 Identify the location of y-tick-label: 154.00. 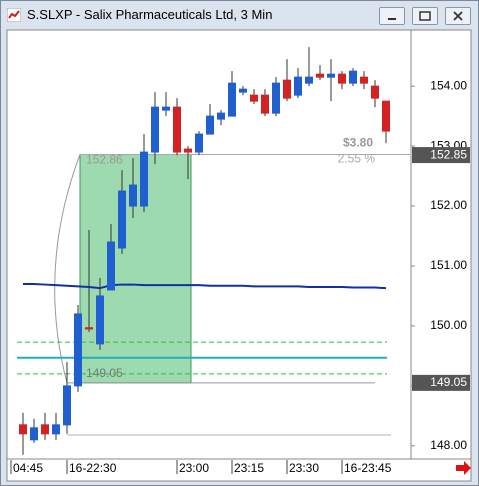
(448, 85).